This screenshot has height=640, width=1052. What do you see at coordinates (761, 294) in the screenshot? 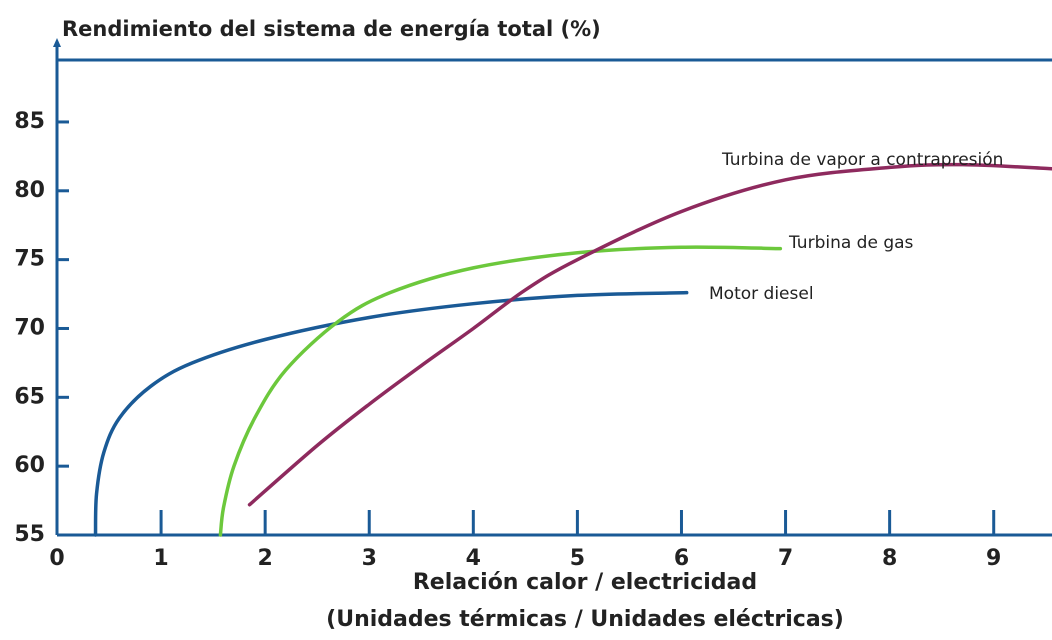
I see `series-label: Motor diesel` at bounding box center [761, 294].